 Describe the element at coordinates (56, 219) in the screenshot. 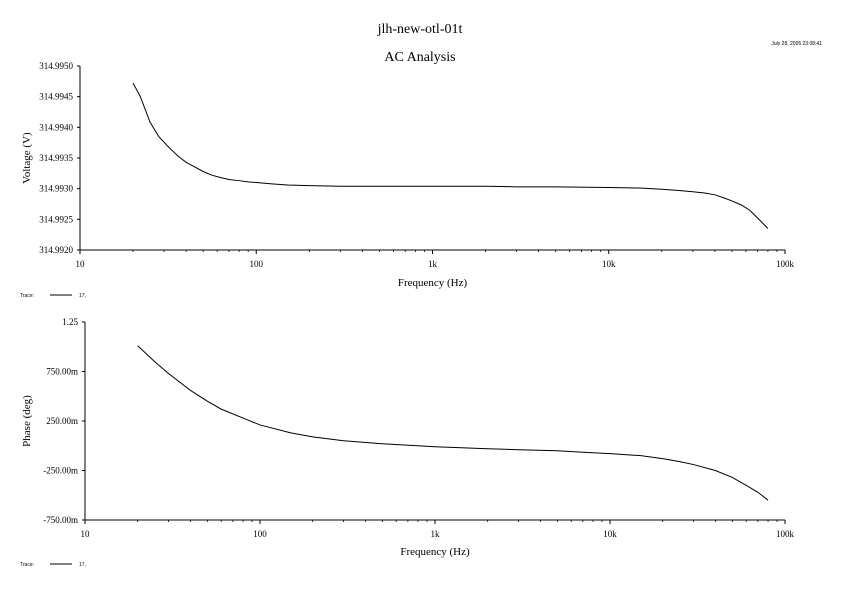

I see `chart0-y-tick-label-1: 314.9925` at that location.